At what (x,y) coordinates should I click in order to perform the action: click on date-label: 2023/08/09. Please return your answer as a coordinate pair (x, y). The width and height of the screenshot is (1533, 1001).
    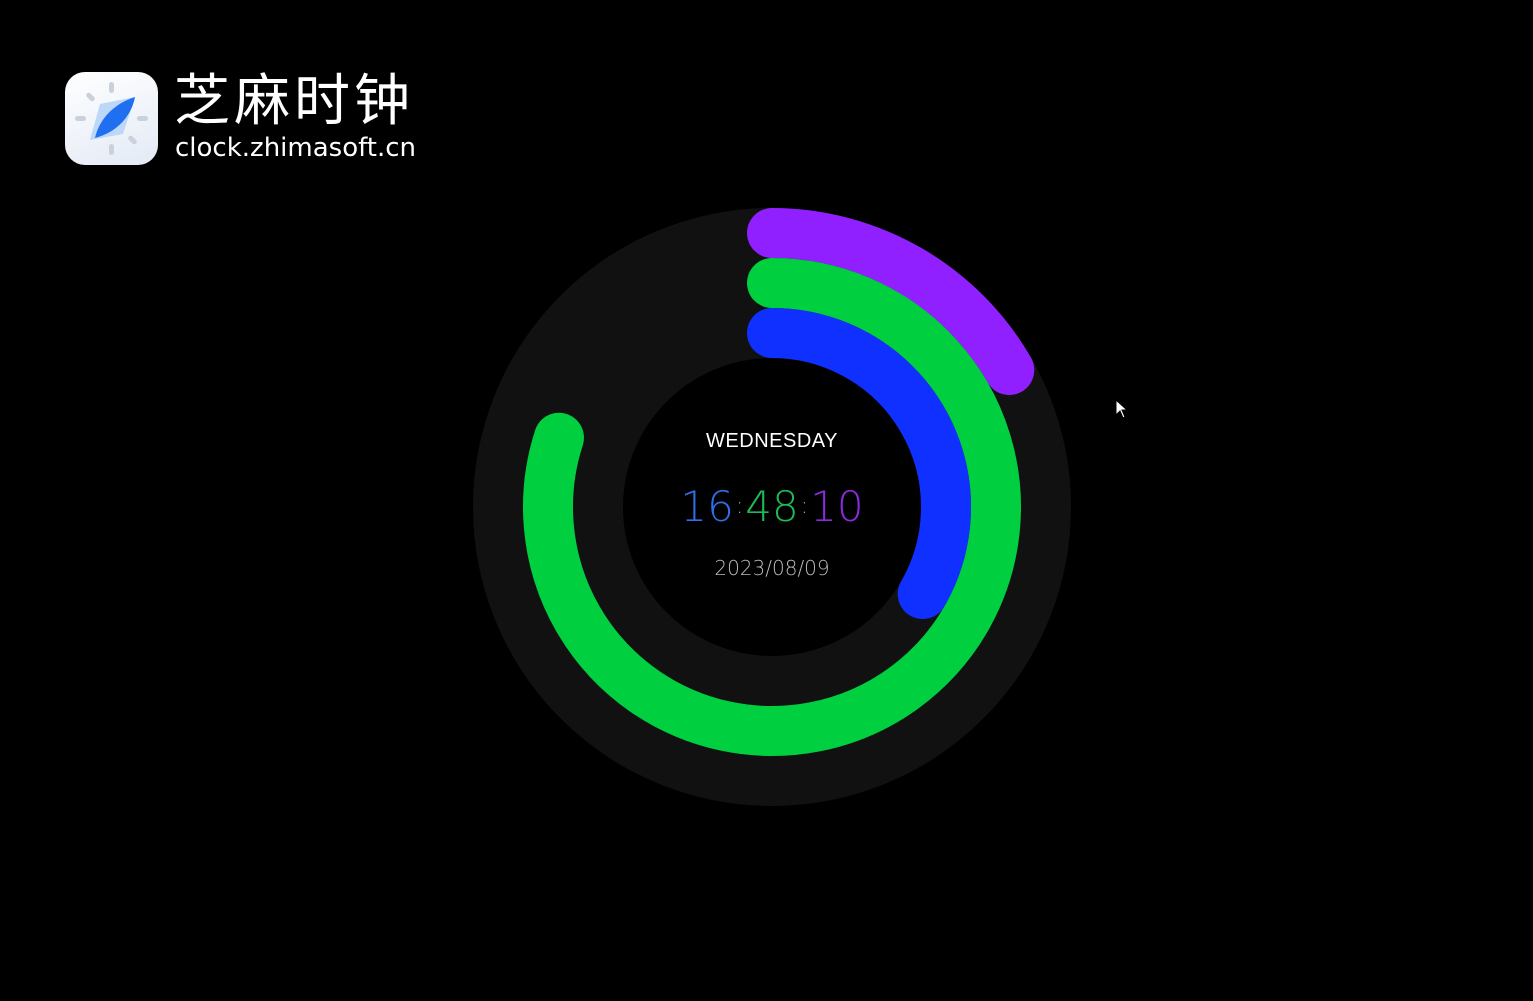
    Looking at the image, I should click on (772, 568).